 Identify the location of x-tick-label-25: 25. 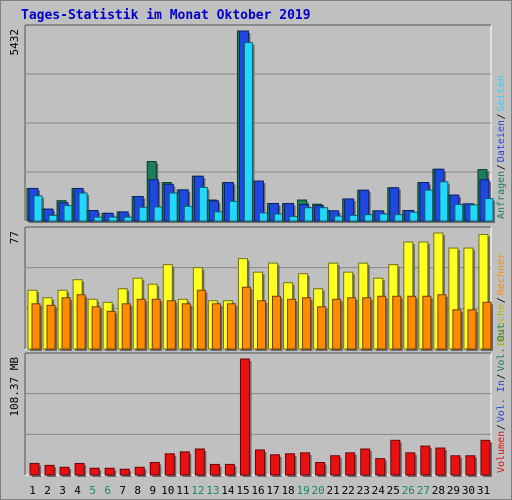
(393, 490).